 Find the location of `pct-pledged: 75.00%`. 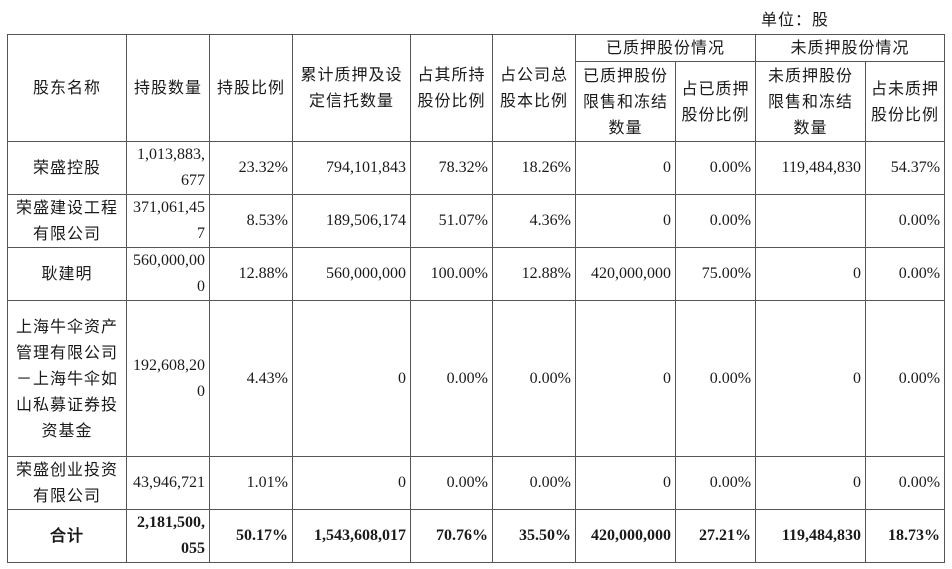

pct-pledged: 75.00% is located at coordinates (715, 274).